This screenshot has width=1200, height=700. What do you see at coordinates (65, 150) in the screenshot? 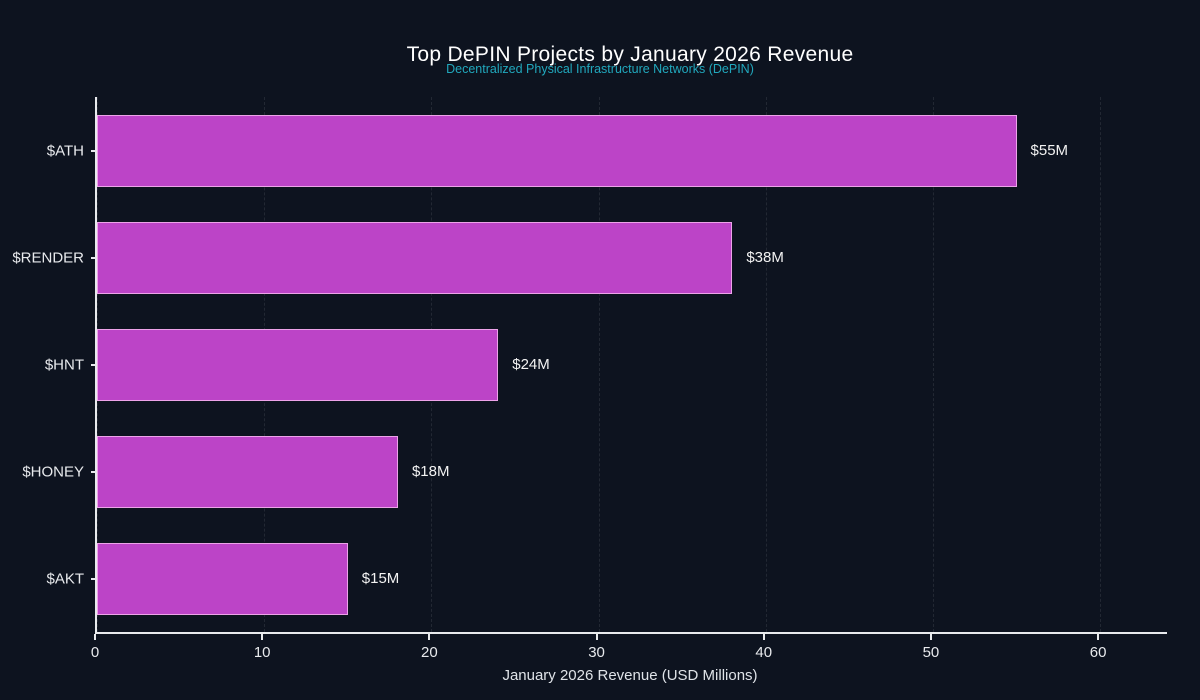
I see `category-label: $ATH` at bounding box center [65, 150].